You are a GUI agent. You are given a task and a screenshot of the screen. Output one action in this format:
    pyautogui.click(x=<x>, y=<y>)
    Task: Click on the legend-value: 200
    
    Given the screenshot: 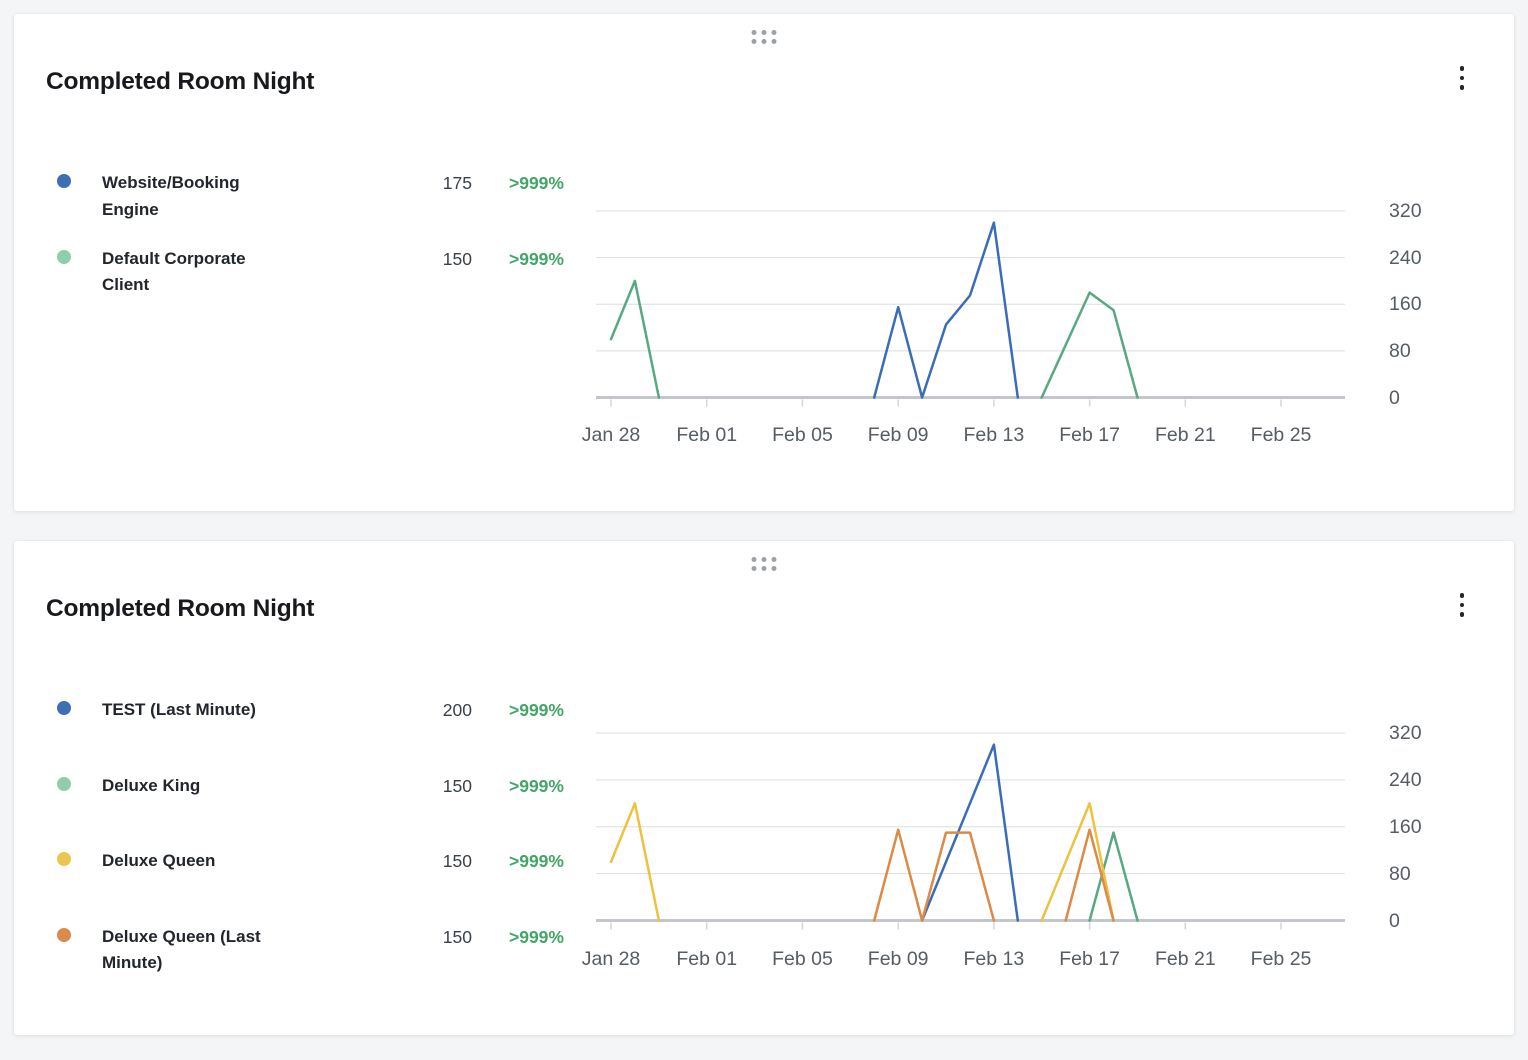 What is the action you would take?
    pyautogui.click(x=457, y=710)
    